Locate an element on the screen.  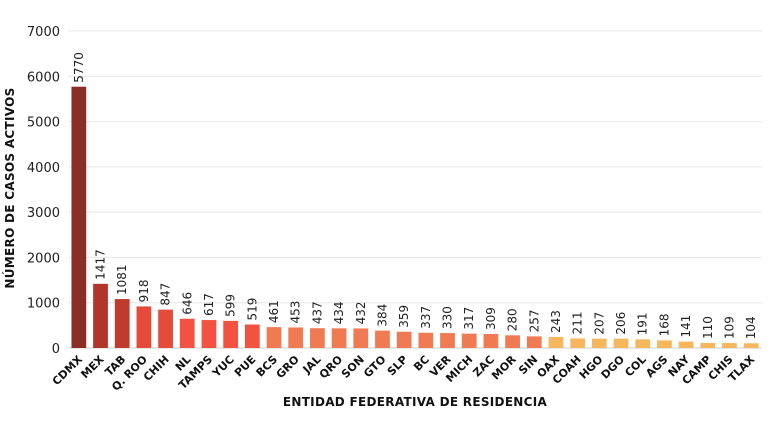
value-label: 110 is located at coordinates (708, 327).